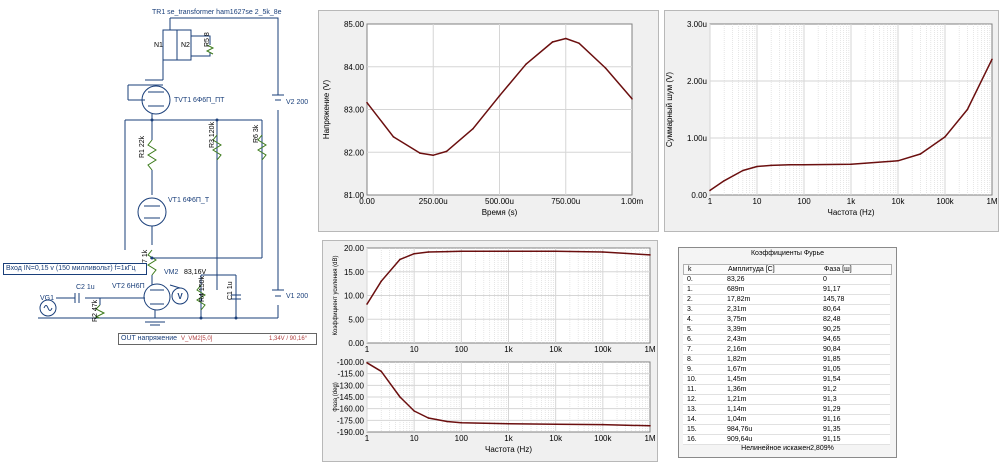 The image size is (1000, 463). I want to click on noise-y-tick-label: 0.00, so click(699, 195).